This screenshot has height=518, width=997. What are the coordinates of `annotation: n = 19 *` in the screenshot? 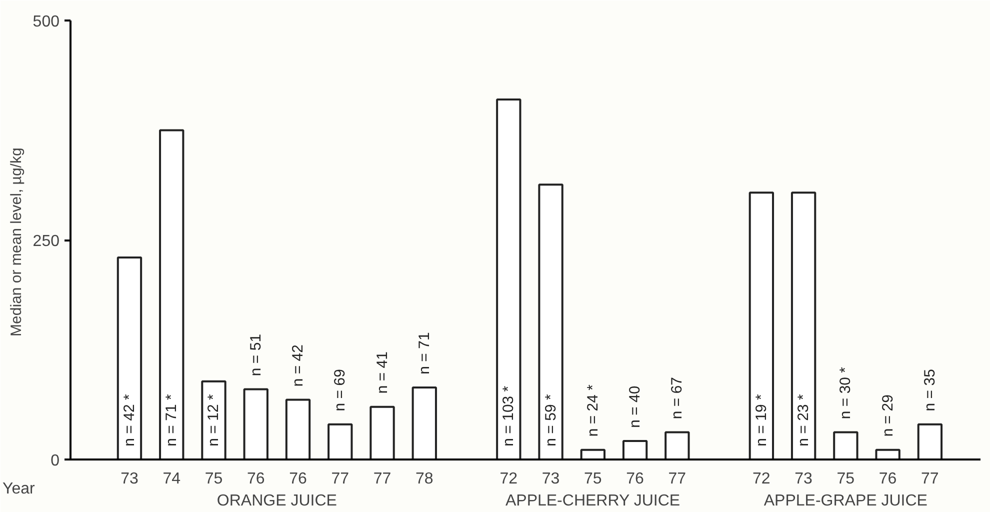 It's located at (761, 420).